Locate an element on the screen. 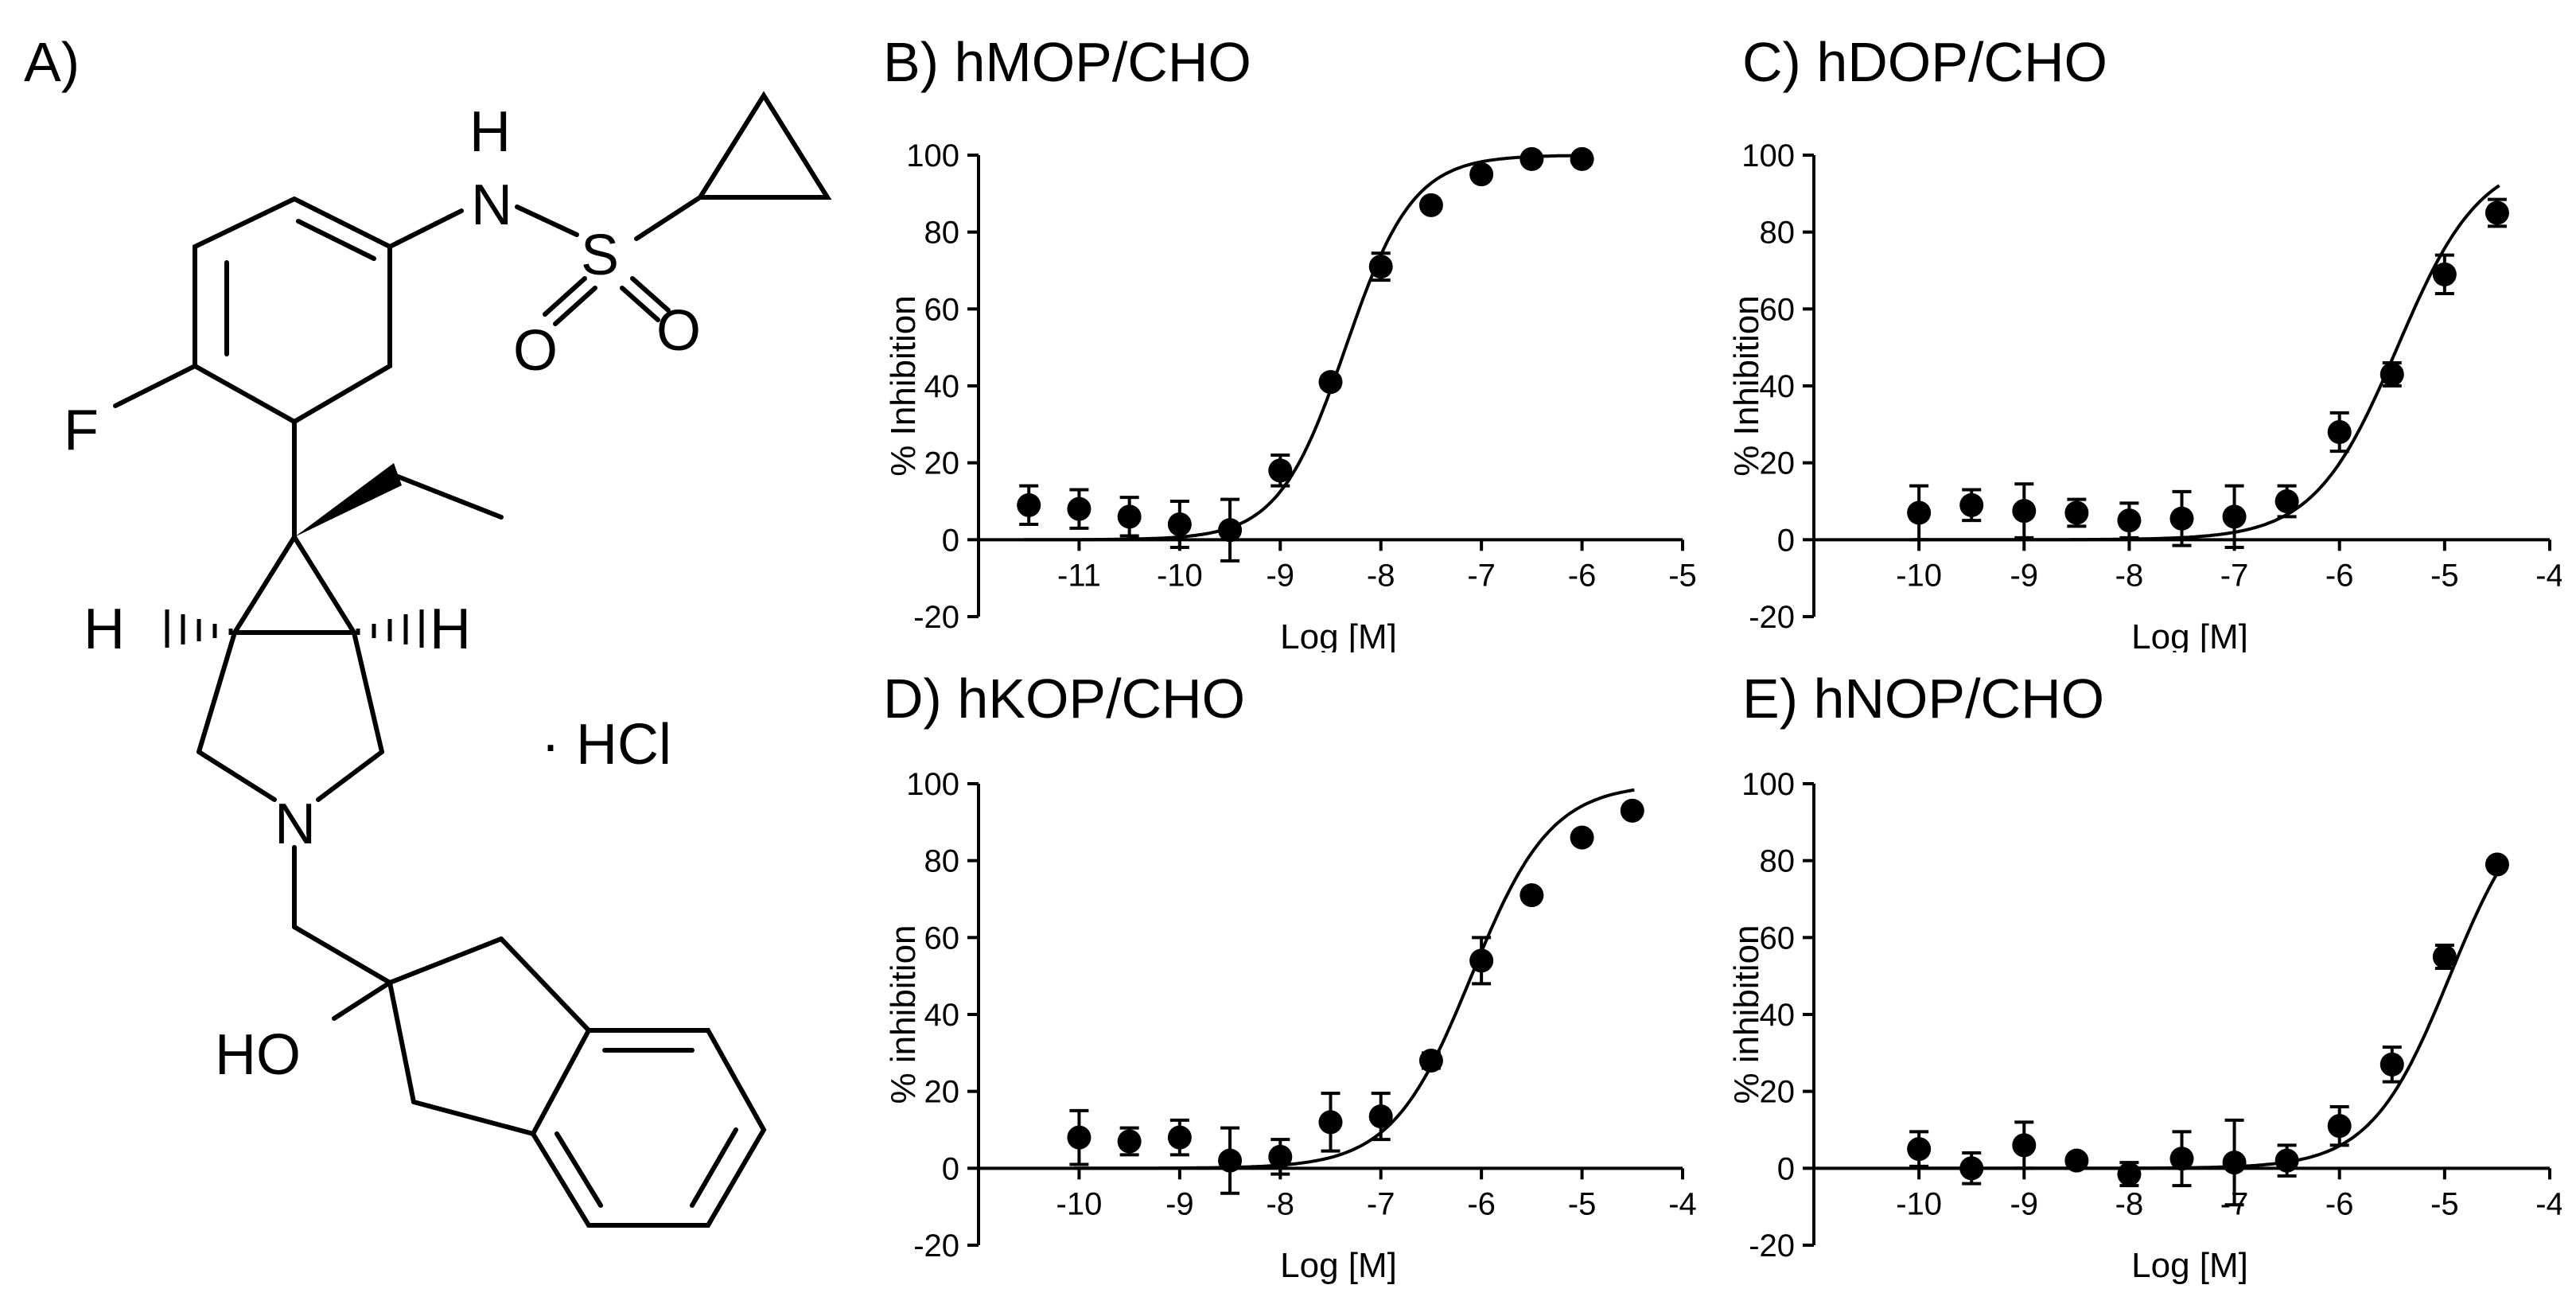  atom-h-right: H is located at coordinates (451, 629).